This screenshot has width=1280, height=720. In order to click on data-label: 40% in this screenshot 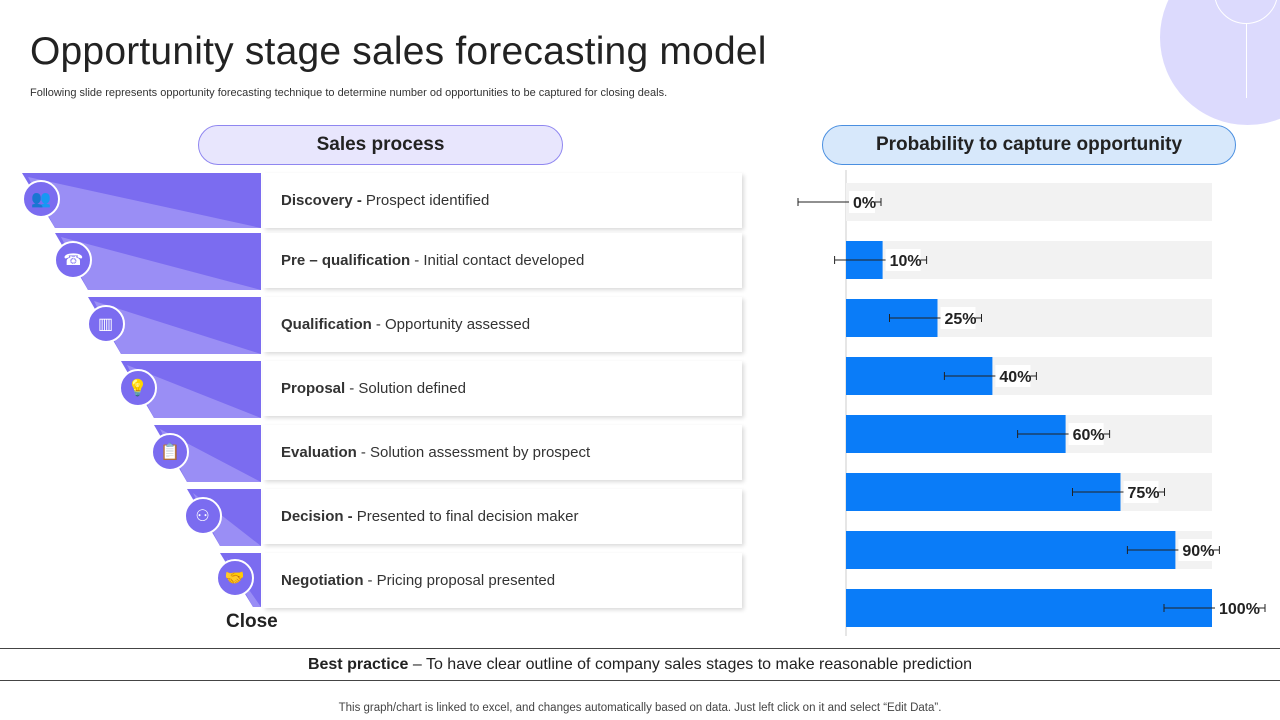, I will do `click(1015, 377)`.